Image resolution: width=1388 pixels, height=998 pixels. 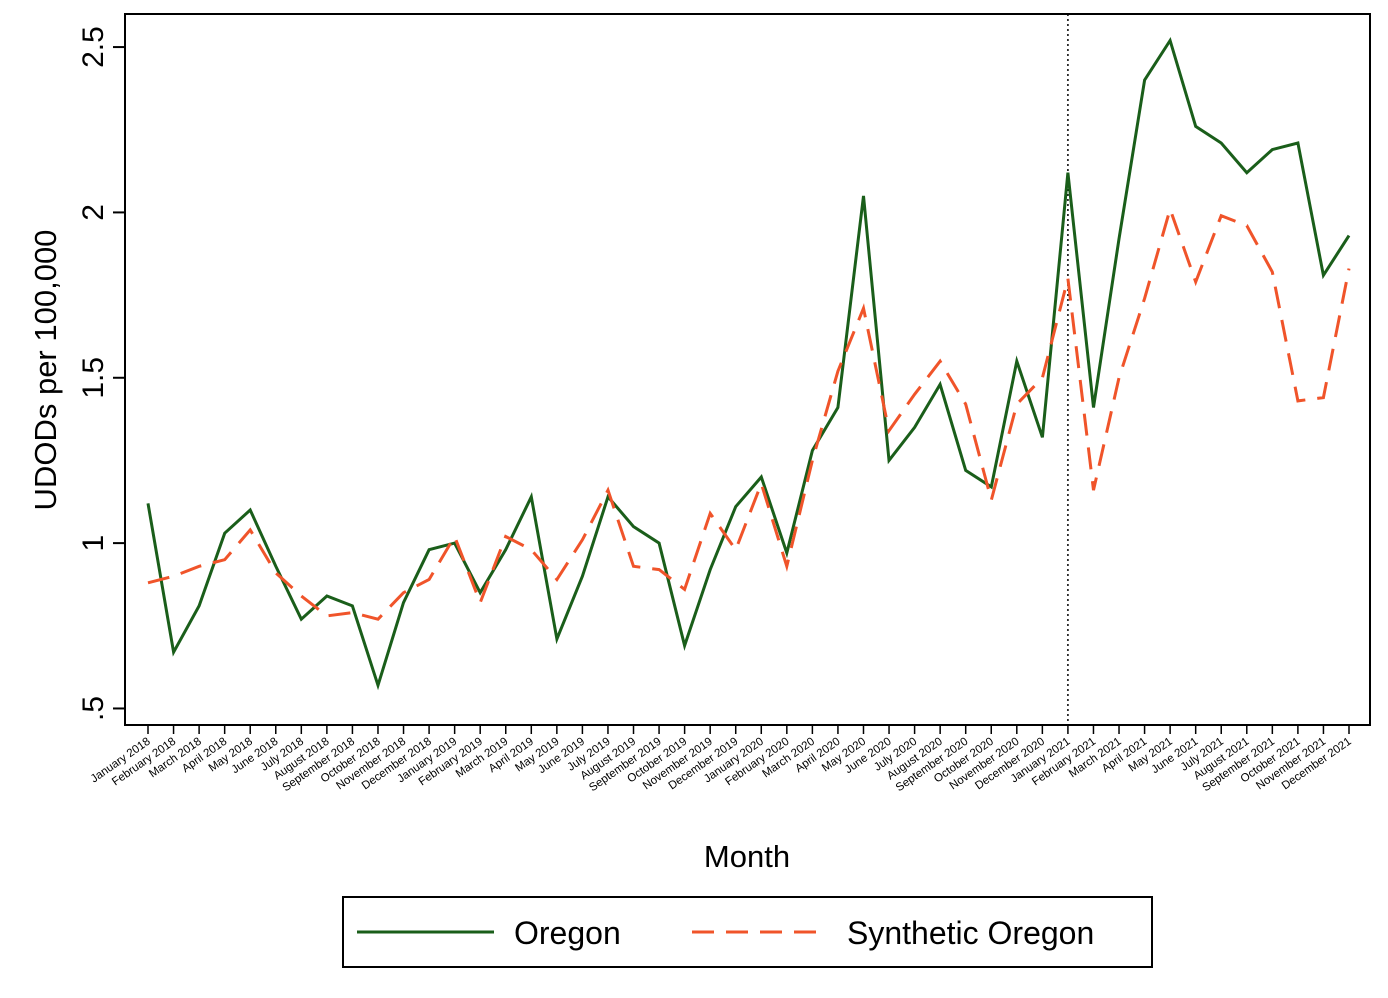 What do you see at coordinates (93, 212) in the screenshot?
I see `y-tick-label: 2` at bounding box center [93, 212].